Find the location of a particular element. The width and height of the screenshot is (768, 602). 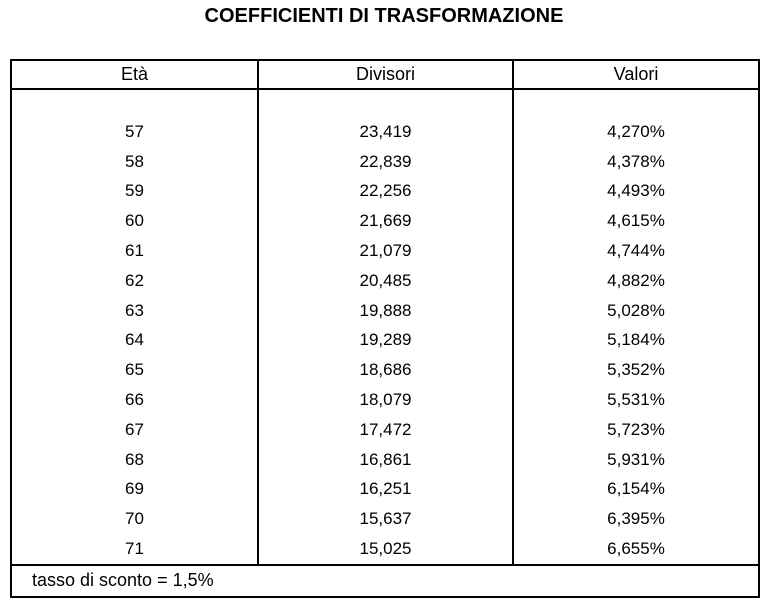

table-row: 65 18,686 5,352% is located at coordinates (385, 370).